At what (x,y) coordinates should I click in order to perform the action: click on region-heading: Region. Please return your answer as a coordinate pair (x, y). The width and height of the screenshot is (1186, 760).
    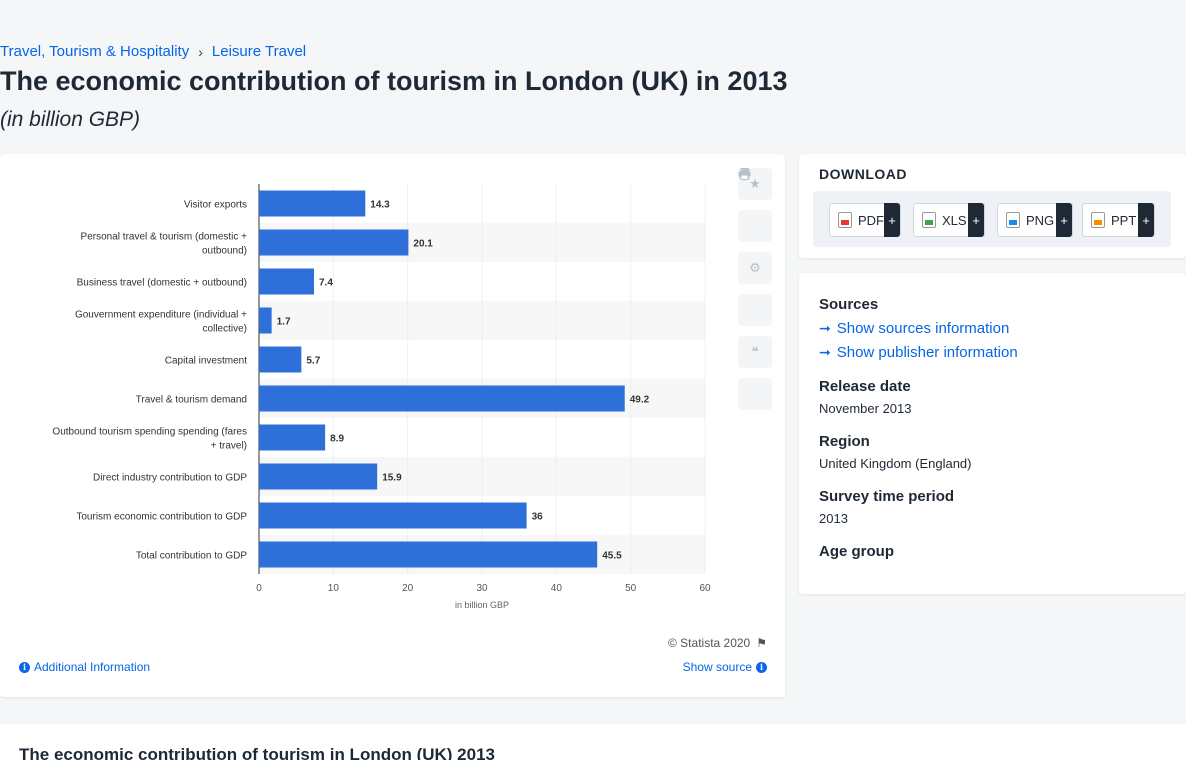
    Looking at the image, I should click on (844, 441).